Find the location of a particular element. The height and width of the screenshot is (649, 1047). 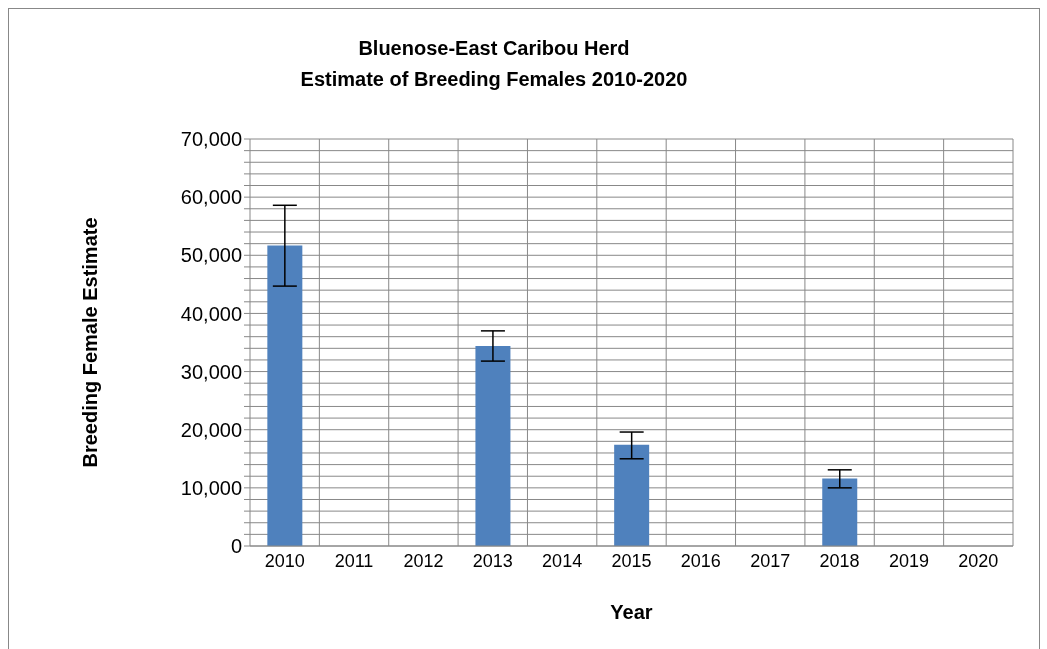

x-tick-label: 2018 is located at coordinates (839, 560).